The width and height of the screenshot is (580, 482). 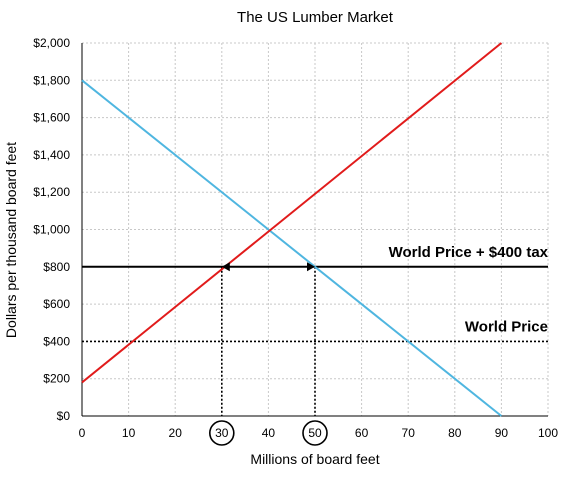 What do you see at coordinates (314, 459) in the screenshot?
I see `x-axis-label: Millions of board feet` at bounding box center [314, 459].